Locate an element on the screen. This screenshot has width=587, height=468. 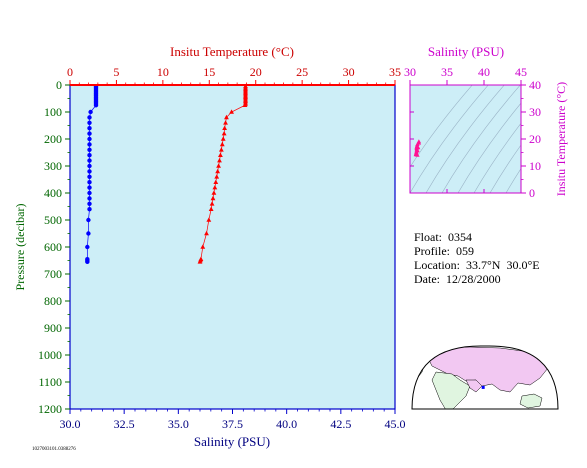
pressure-tick-label: 300 is located at coordinates (53, 166).